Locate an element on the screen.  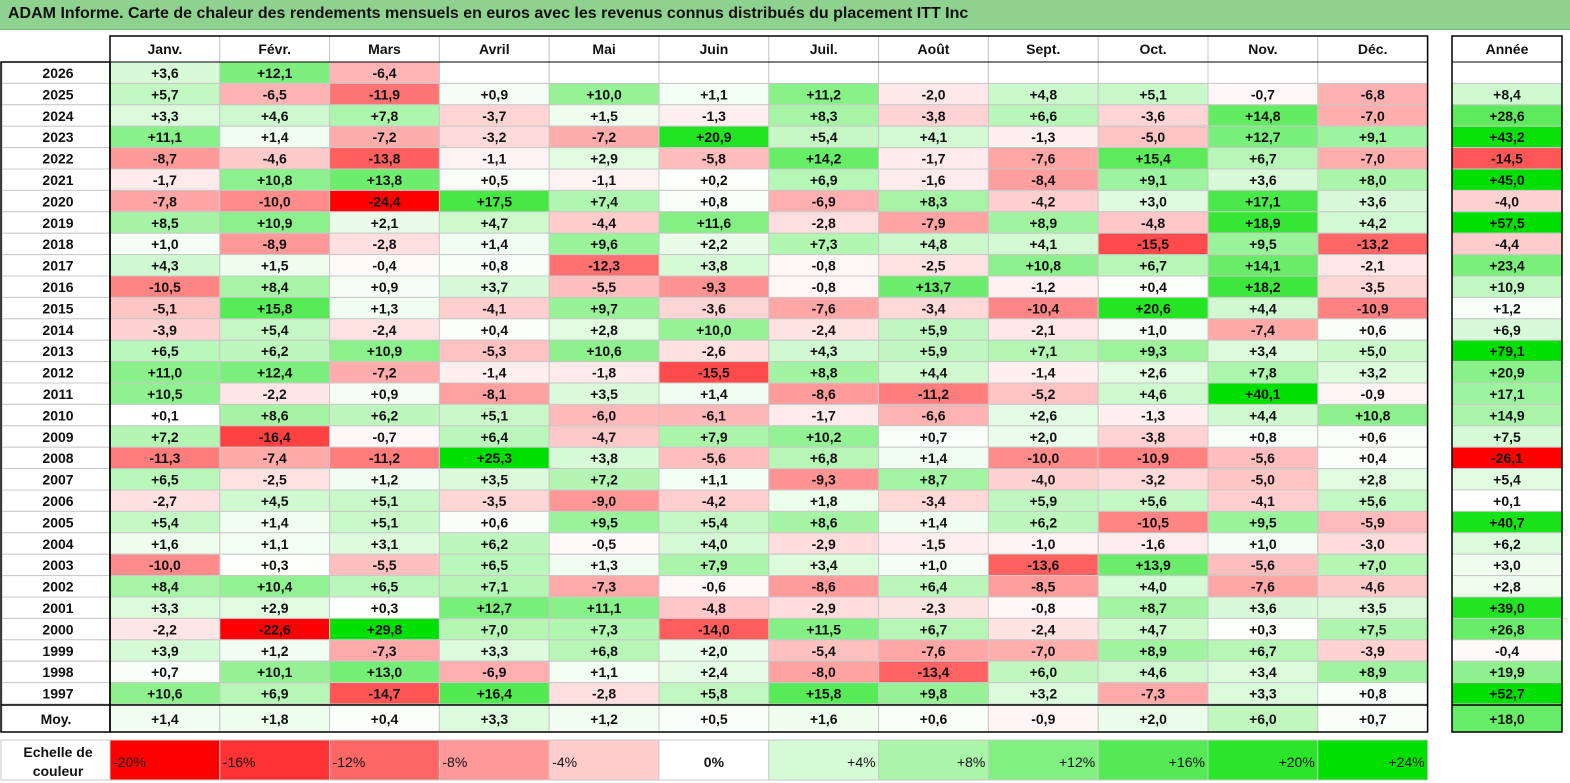
cell-value: +6,7 is located at coordinates (1263, 651).